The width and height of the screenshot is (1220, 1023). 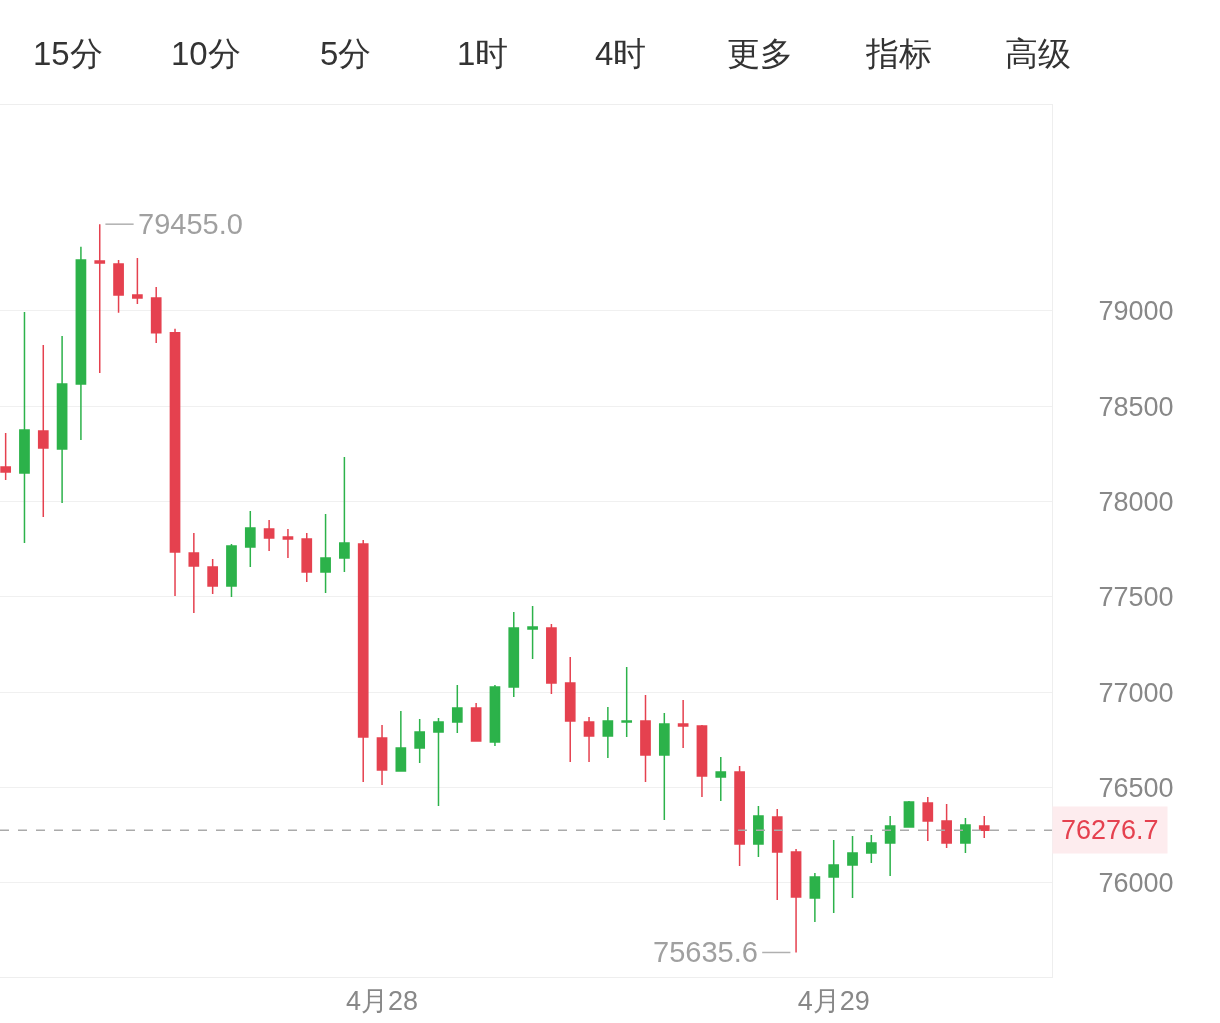 I want to click on text: 更多, so click(x=760, y=53).